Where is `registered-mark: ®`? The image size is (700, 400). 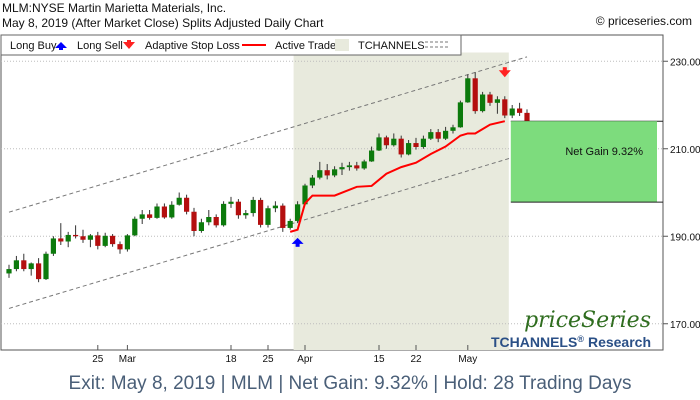 registered-mark: ® is located at coordinates (580, 339).